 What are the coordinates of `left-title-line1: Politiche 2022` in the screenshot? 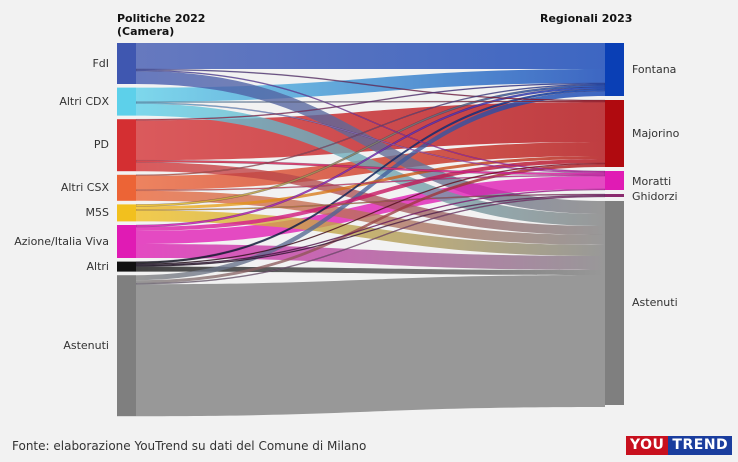 It's located at (161, 18).